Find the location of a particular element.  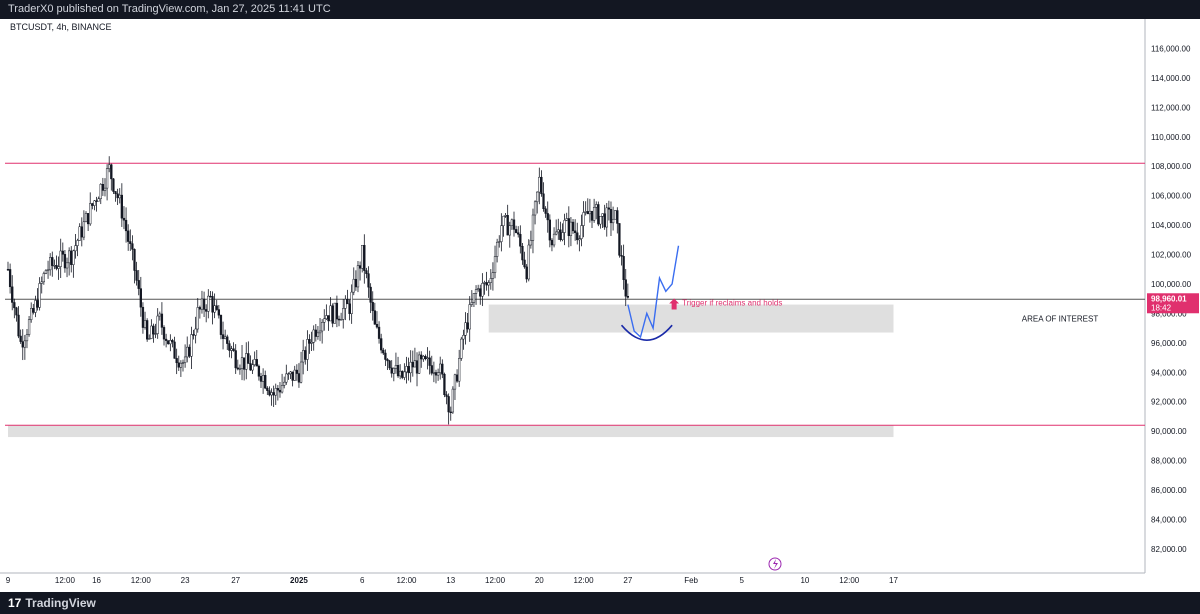

x-tick-label: 5 is located at coordinates (741, 580).